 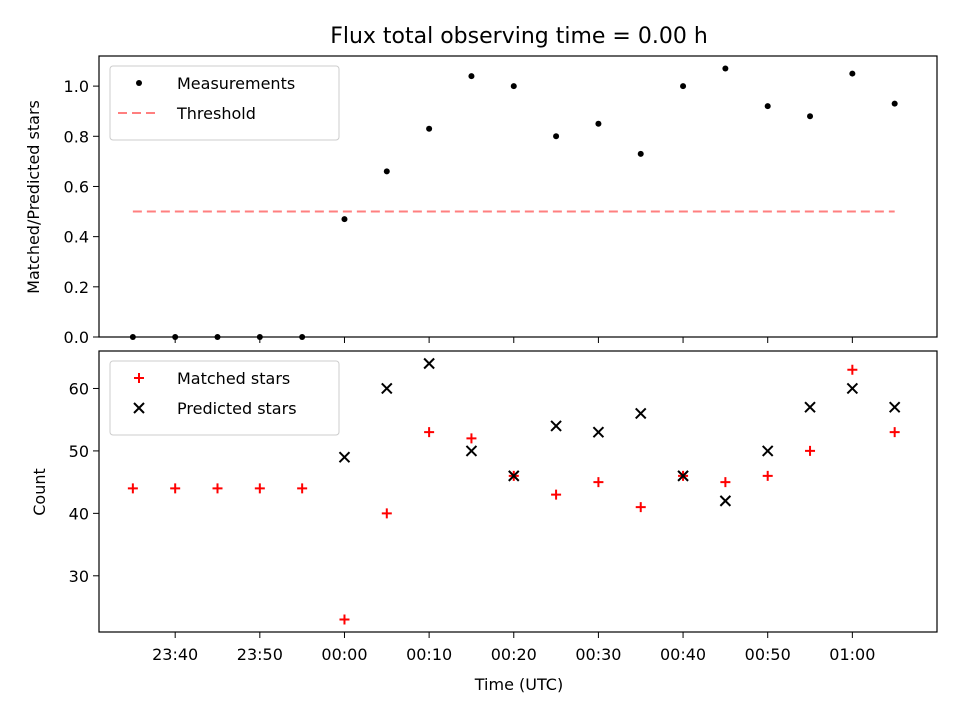 What do you see at coordinates (139, 378) in the screenshot?
I see `legend-key-matched-stars` at bounding box center [139, 378].